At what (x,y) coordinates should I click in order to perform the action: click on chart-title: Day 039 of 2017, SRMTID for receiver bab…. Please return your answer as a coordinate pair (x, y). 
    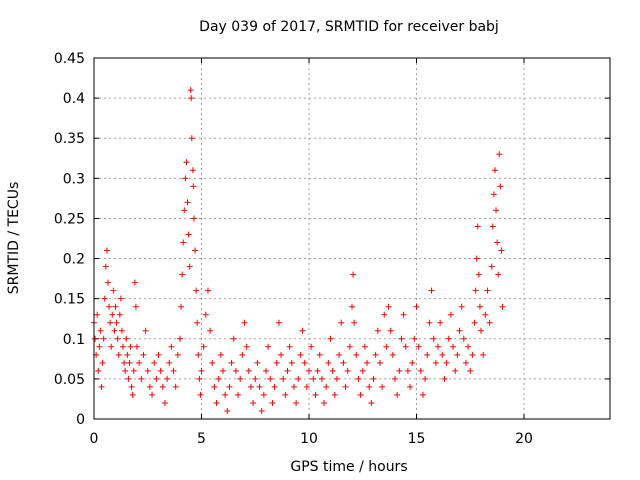
    Looking at the image, I should click on (349, 27).